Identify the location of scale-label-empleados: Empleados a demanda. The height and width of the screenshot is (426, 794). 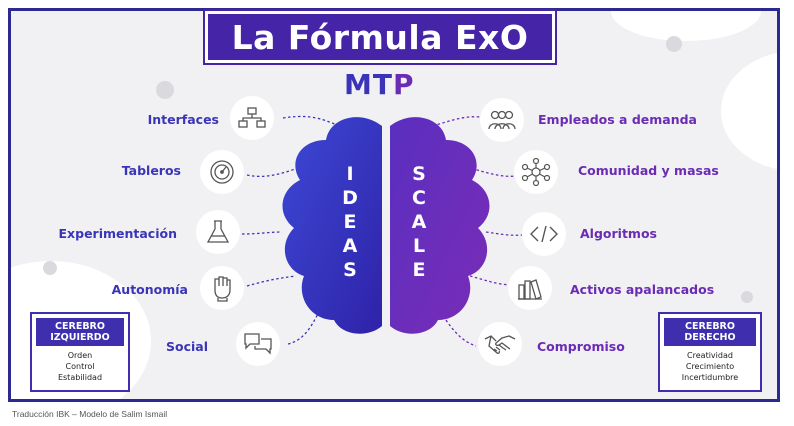
(617, 119).